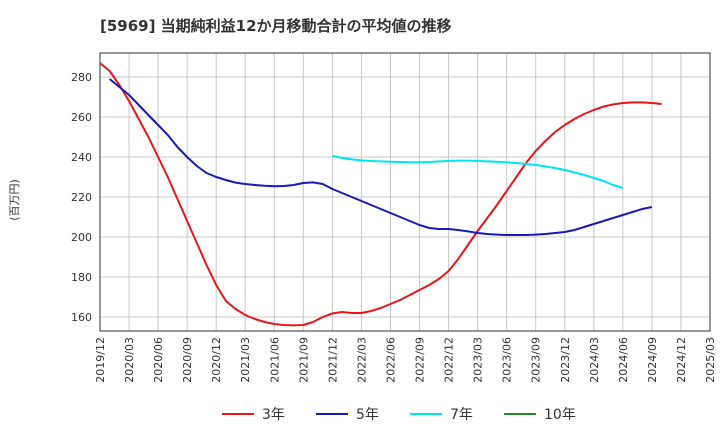  Describe the element at coordinates (710, 360) in the screenshot. I see `x-tick-label: 2025/03` at that location.